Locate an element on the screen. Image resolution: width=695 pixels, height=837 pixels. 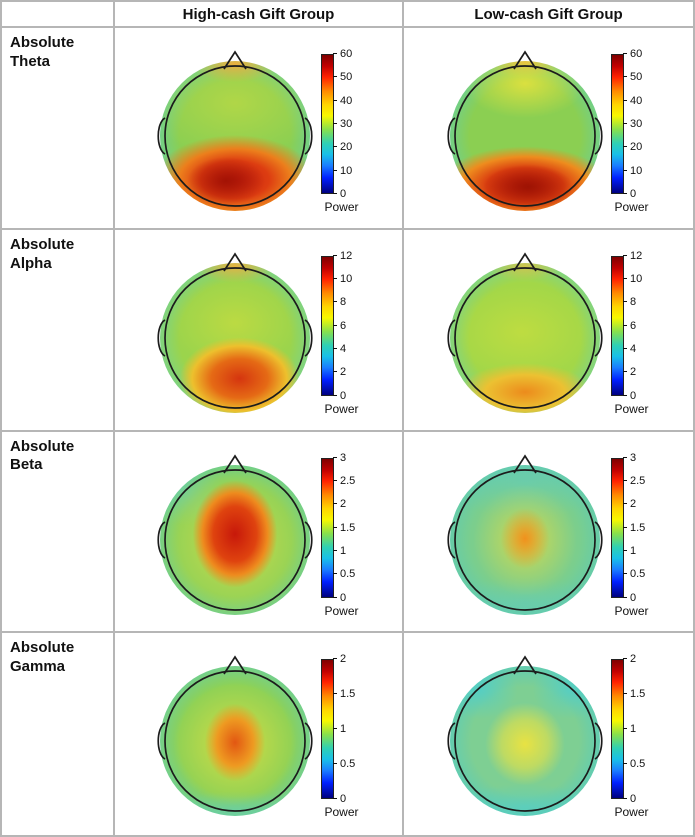
panel-cell: 60 50 40 30 20 10 0 Power is located at coordinates (259, 129).